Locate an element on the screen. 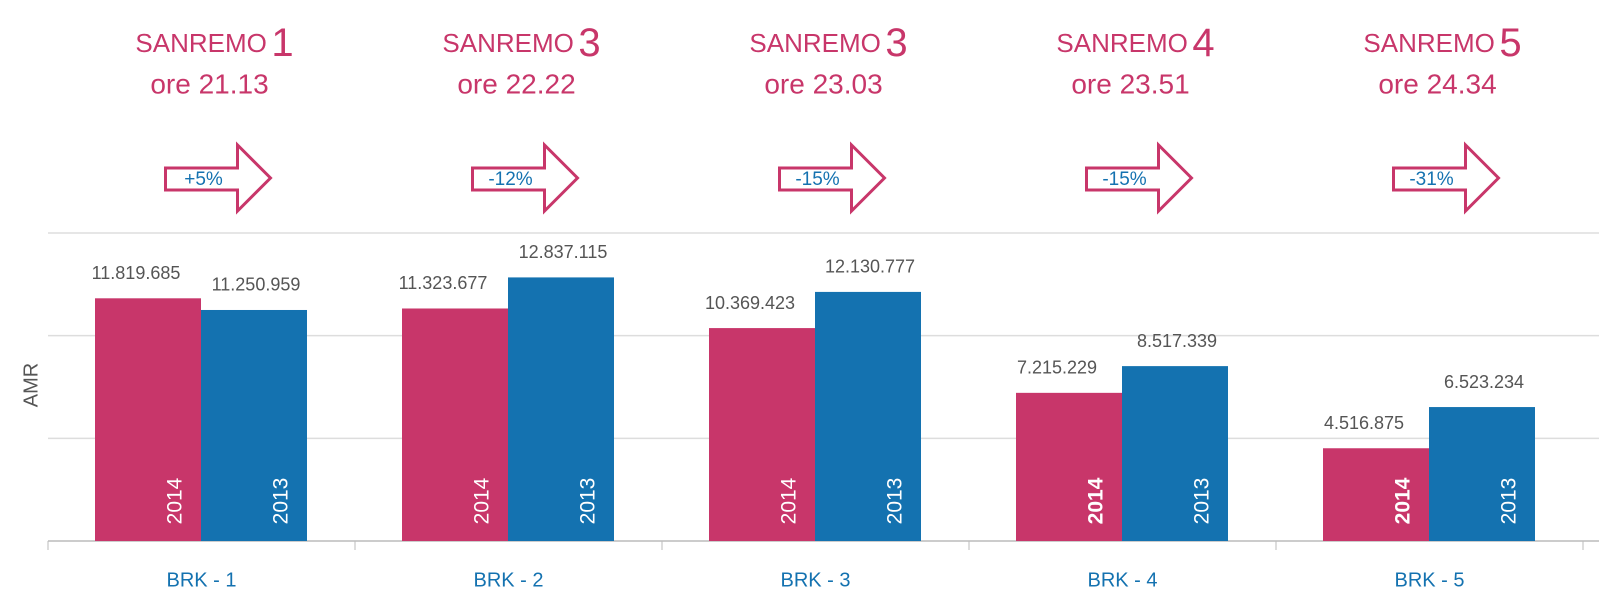 The image size is (1599, 605). change-label: -12% is located at coordinates (510, 179).